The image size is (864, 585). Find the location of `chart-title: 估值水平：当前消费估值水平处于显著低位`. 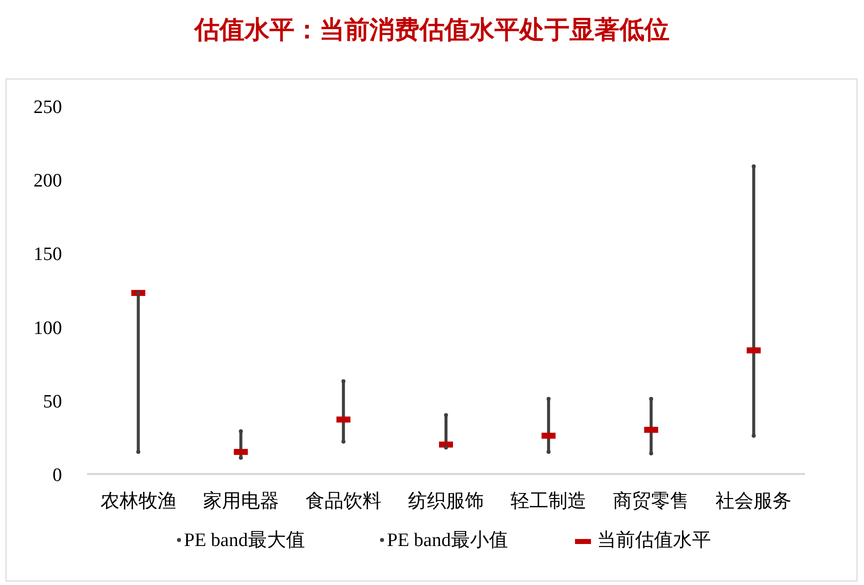

chart-title: 估值水平：当前消费估值水平处于显著低位 is located at coordinates (432, 29).